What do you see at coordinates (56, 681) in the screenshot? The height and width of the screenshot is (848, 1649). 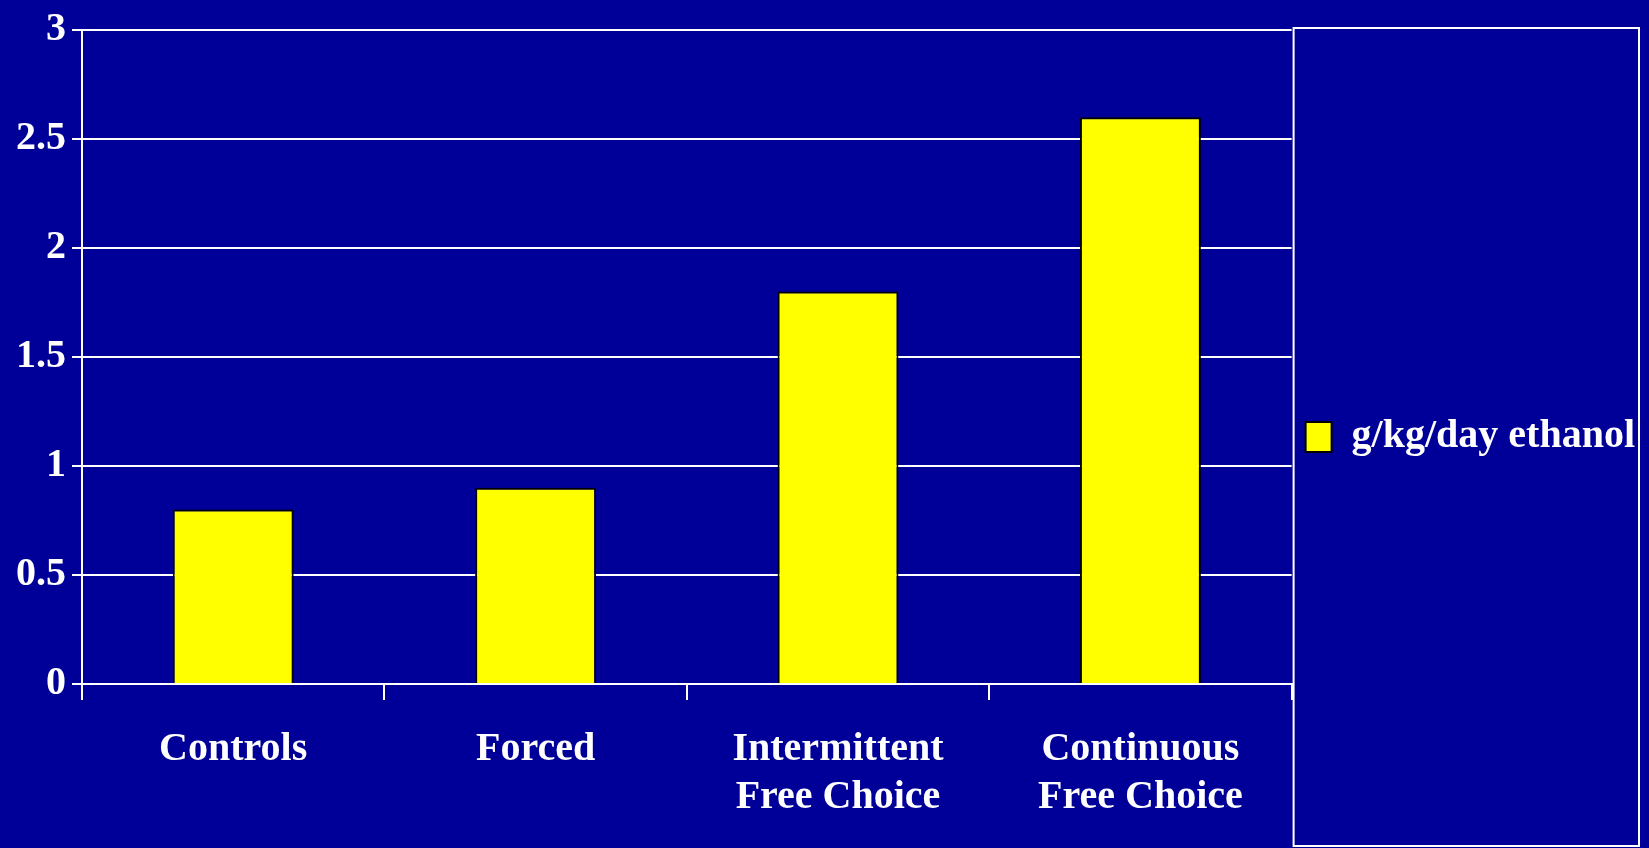 I see `y-tick-label: 0` at bounding box center [56, 681].